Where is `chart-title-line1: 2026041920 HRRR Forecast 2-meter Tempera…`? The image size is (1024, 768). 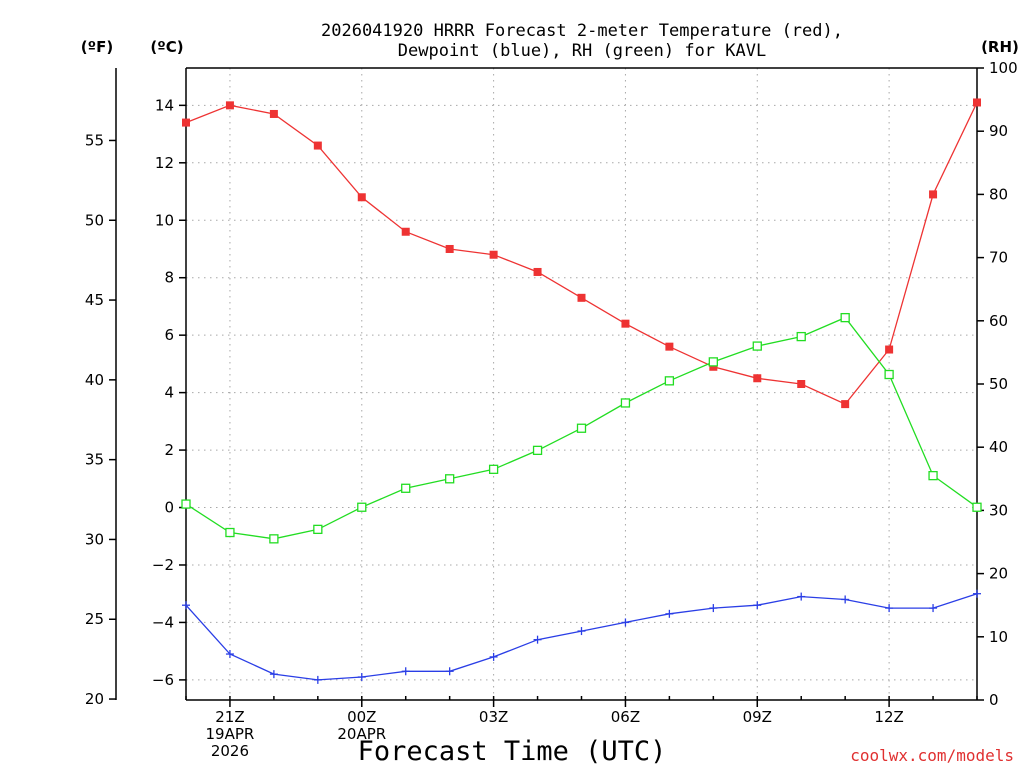
chart-title-line1: 2026041920 HRRR Forecast 2-meter Tempera… is located at coordinates (582, 31).